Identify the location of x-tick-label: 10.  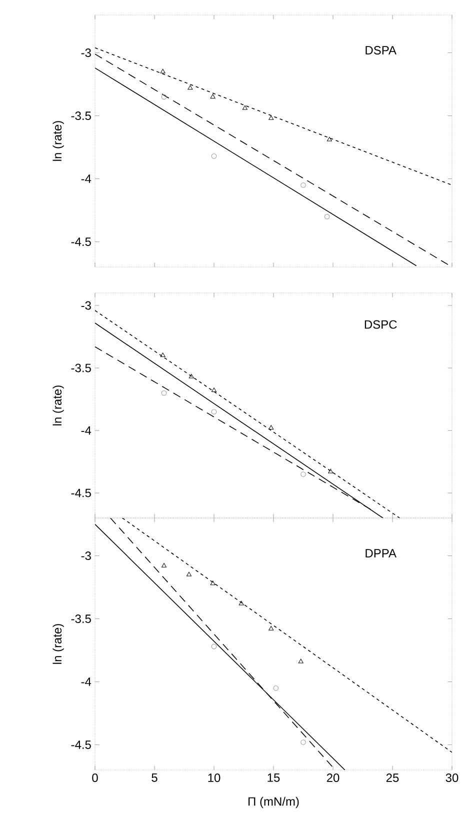
(214, 778).